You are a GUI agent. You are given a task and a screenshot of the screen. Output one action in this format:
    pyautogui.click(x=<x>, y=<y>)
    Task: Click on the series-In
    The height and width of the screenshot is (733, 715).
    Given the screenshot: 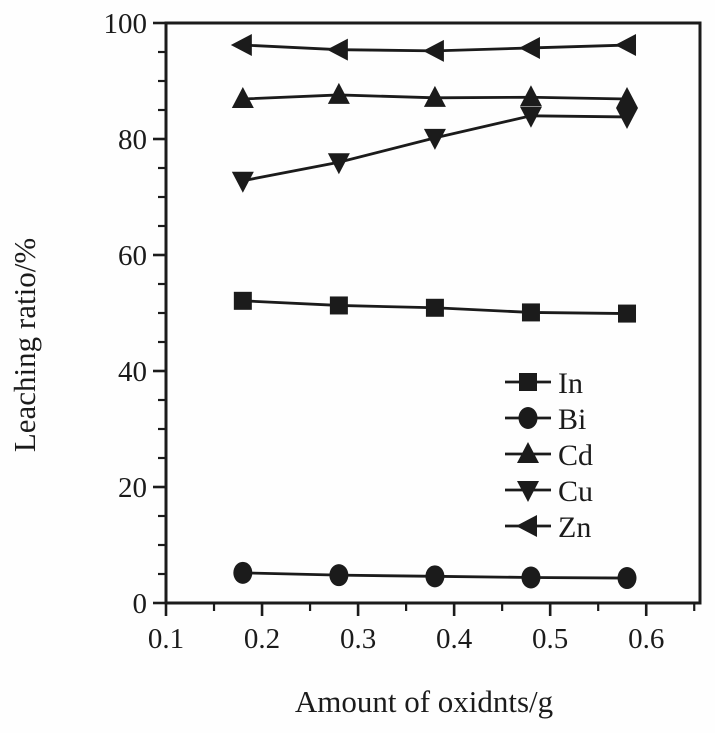 What is the action you would take?
    pyautogui.click(x=435, y=307)
    